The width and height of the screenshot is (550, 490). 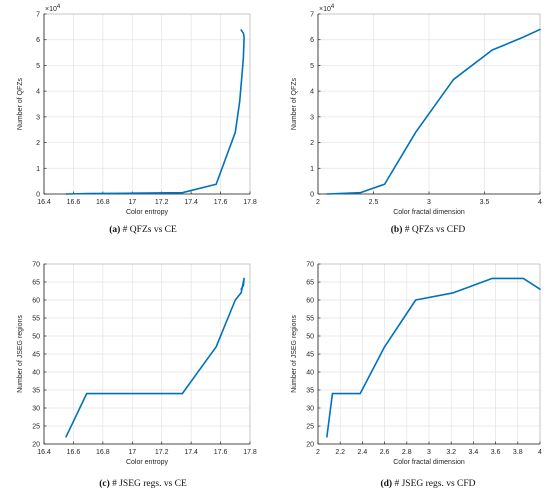 What do you see at coordinates (485, 202) in the screenshot?
I see `x-tick-label: 3.5` at bounding box center [485, 202].